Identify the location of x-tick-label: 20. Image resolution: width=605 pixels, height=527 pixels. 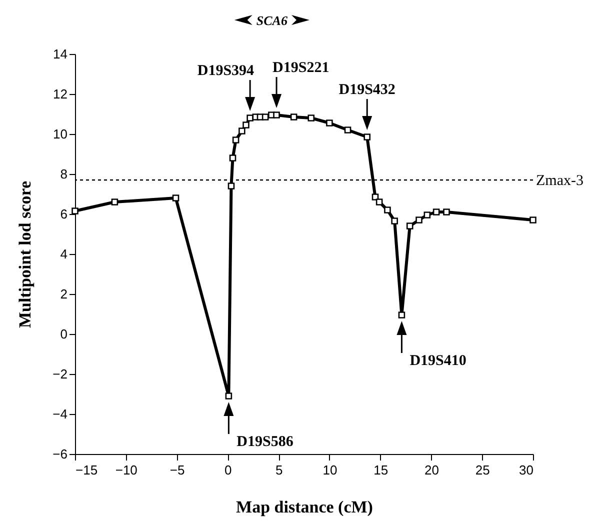
(431, 470).